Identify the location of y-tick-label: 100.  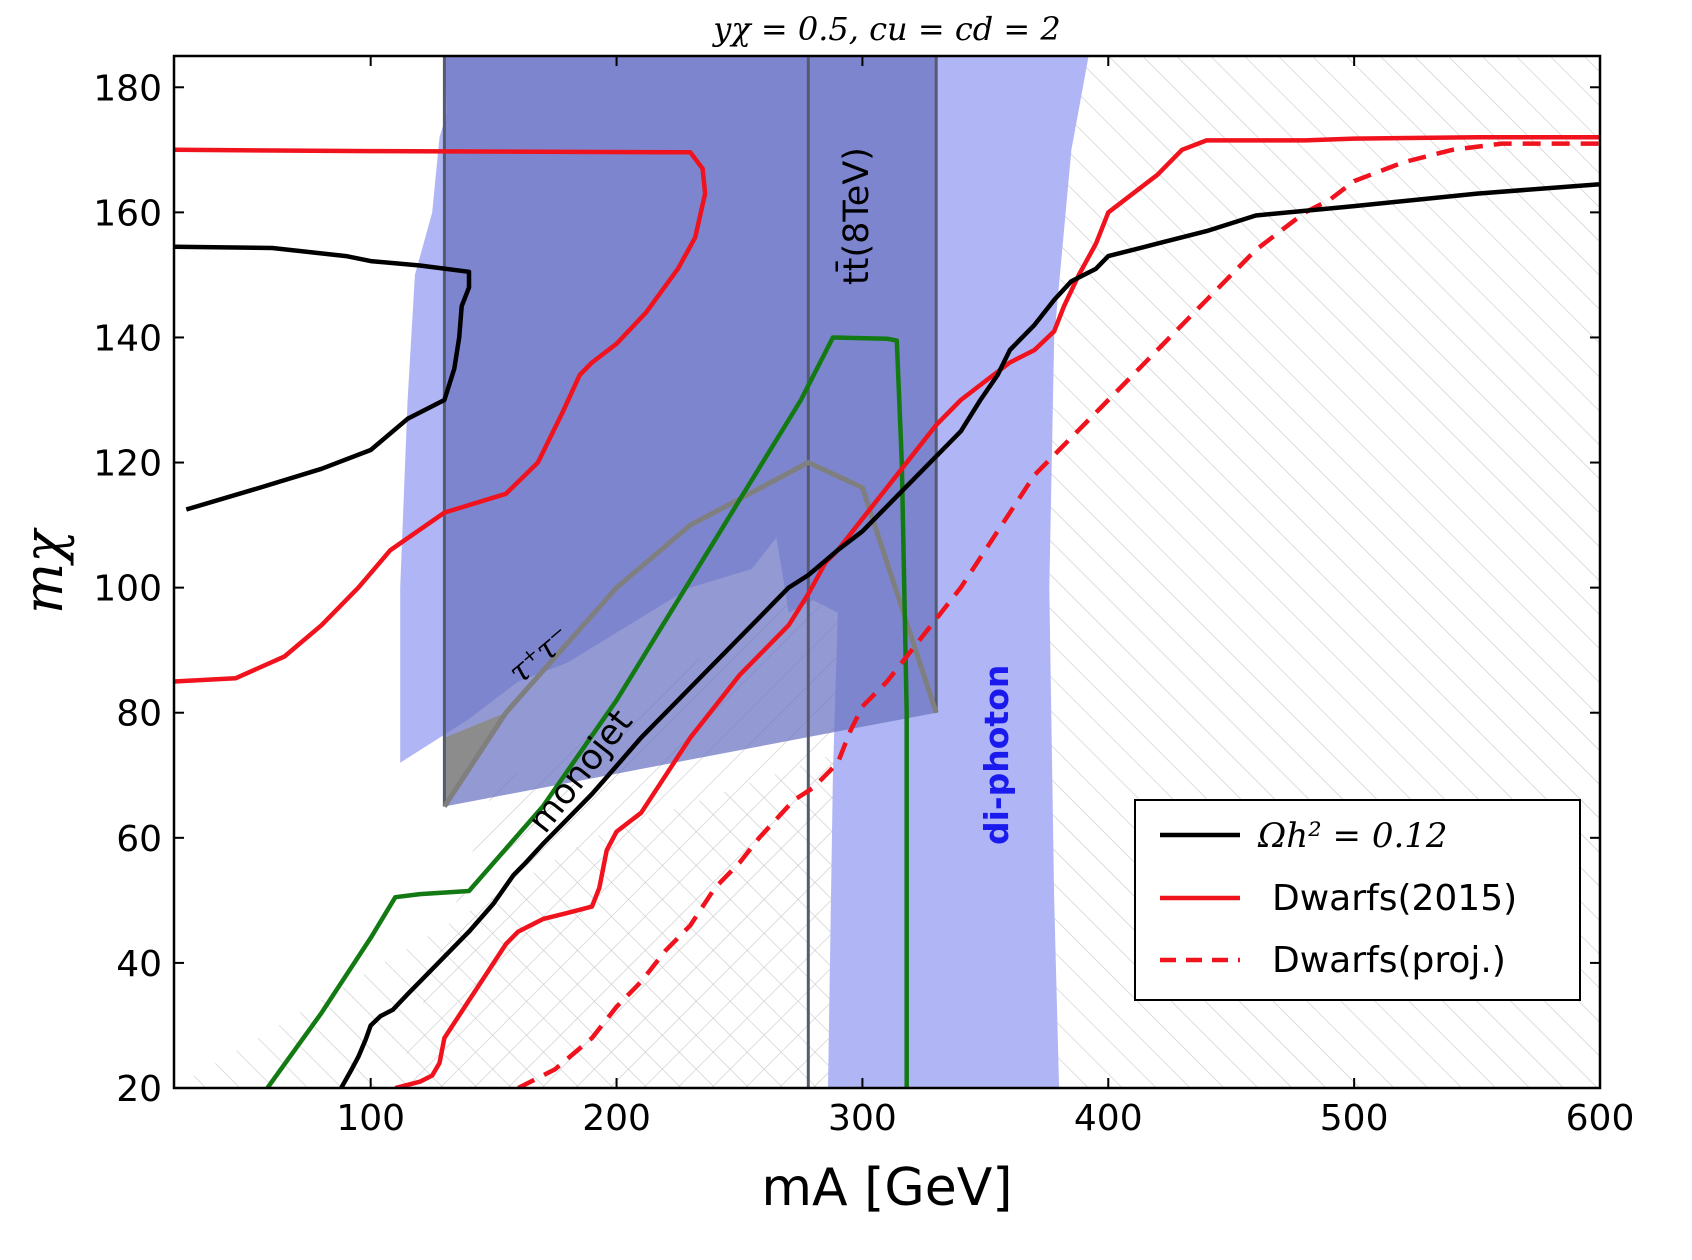
(127, 589).